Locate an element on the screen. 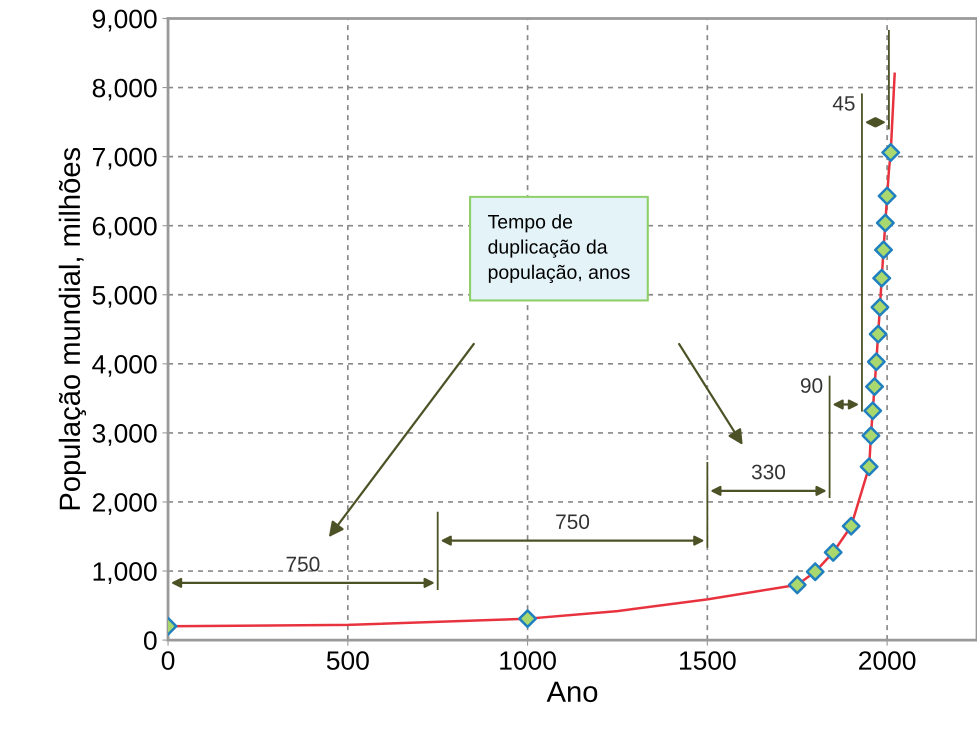 The height and width of the screenshot is (740, 977). y-tick-label: 4,000 is located at coordinates (124, 365).